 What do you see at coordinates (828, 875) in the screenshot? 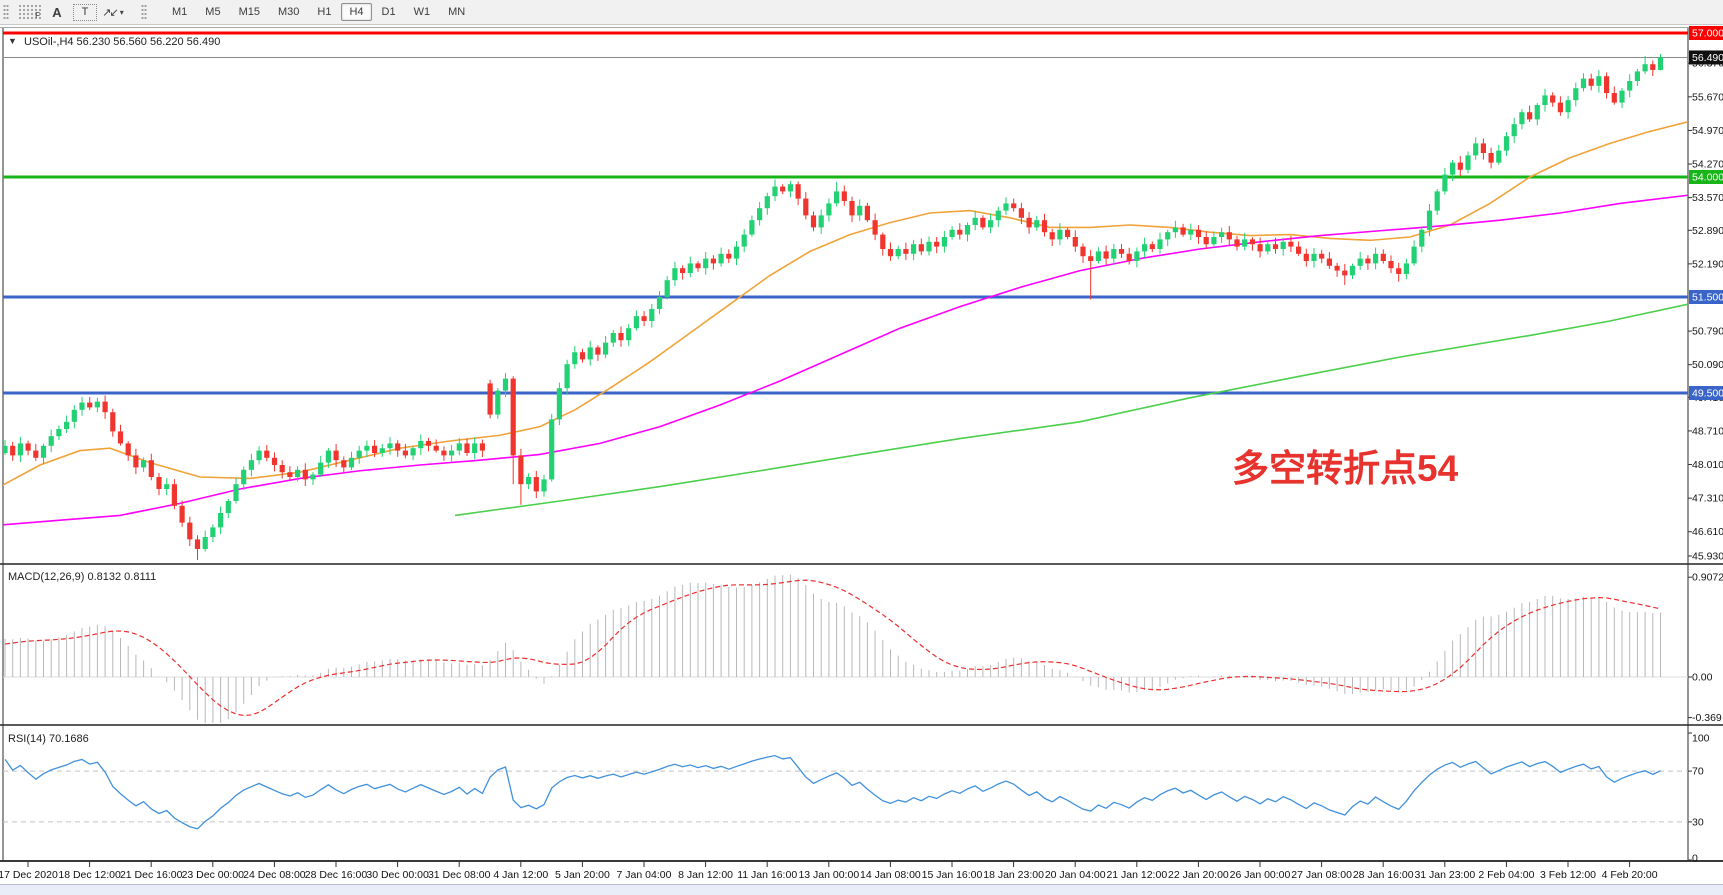
I see `time-axis-label: 13 Jan 00:00` at bounding box center [828, 875].